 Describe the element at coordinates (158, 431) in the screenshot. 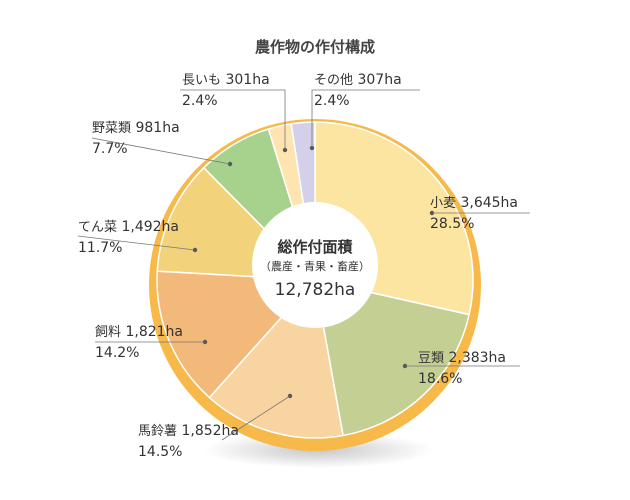

I see `slice-name: 馬鈴薯` at that location.